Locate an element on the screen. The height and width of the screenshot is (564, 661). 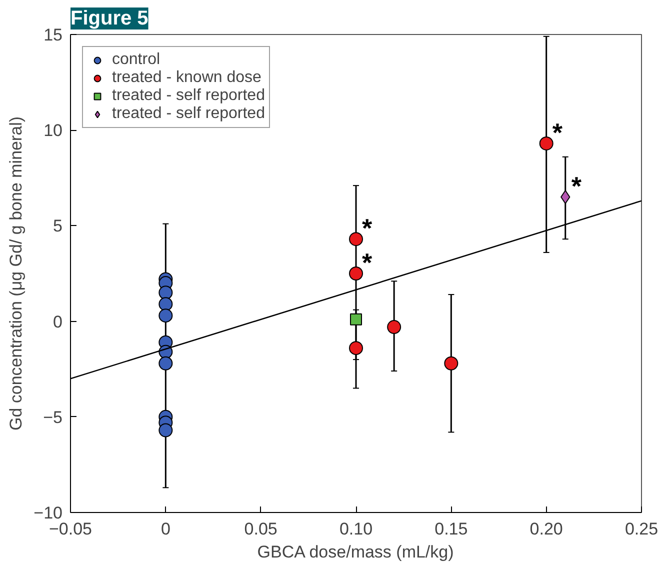
x-tick-label: 0.10 is located at coordinates (356, 529).